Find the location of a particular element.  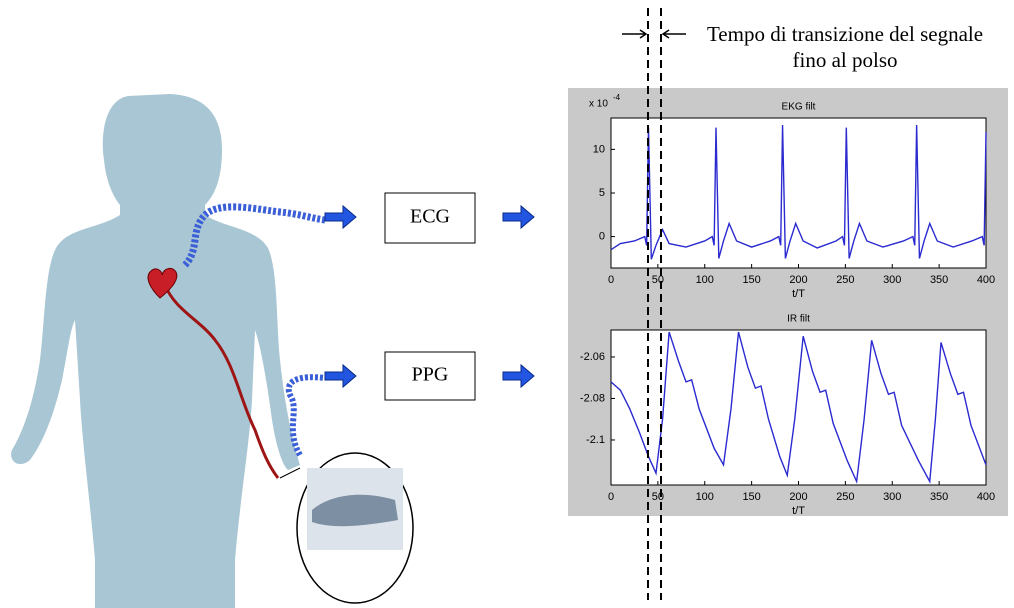

y-tick-label: 10 is located at coordinates (599, 149).